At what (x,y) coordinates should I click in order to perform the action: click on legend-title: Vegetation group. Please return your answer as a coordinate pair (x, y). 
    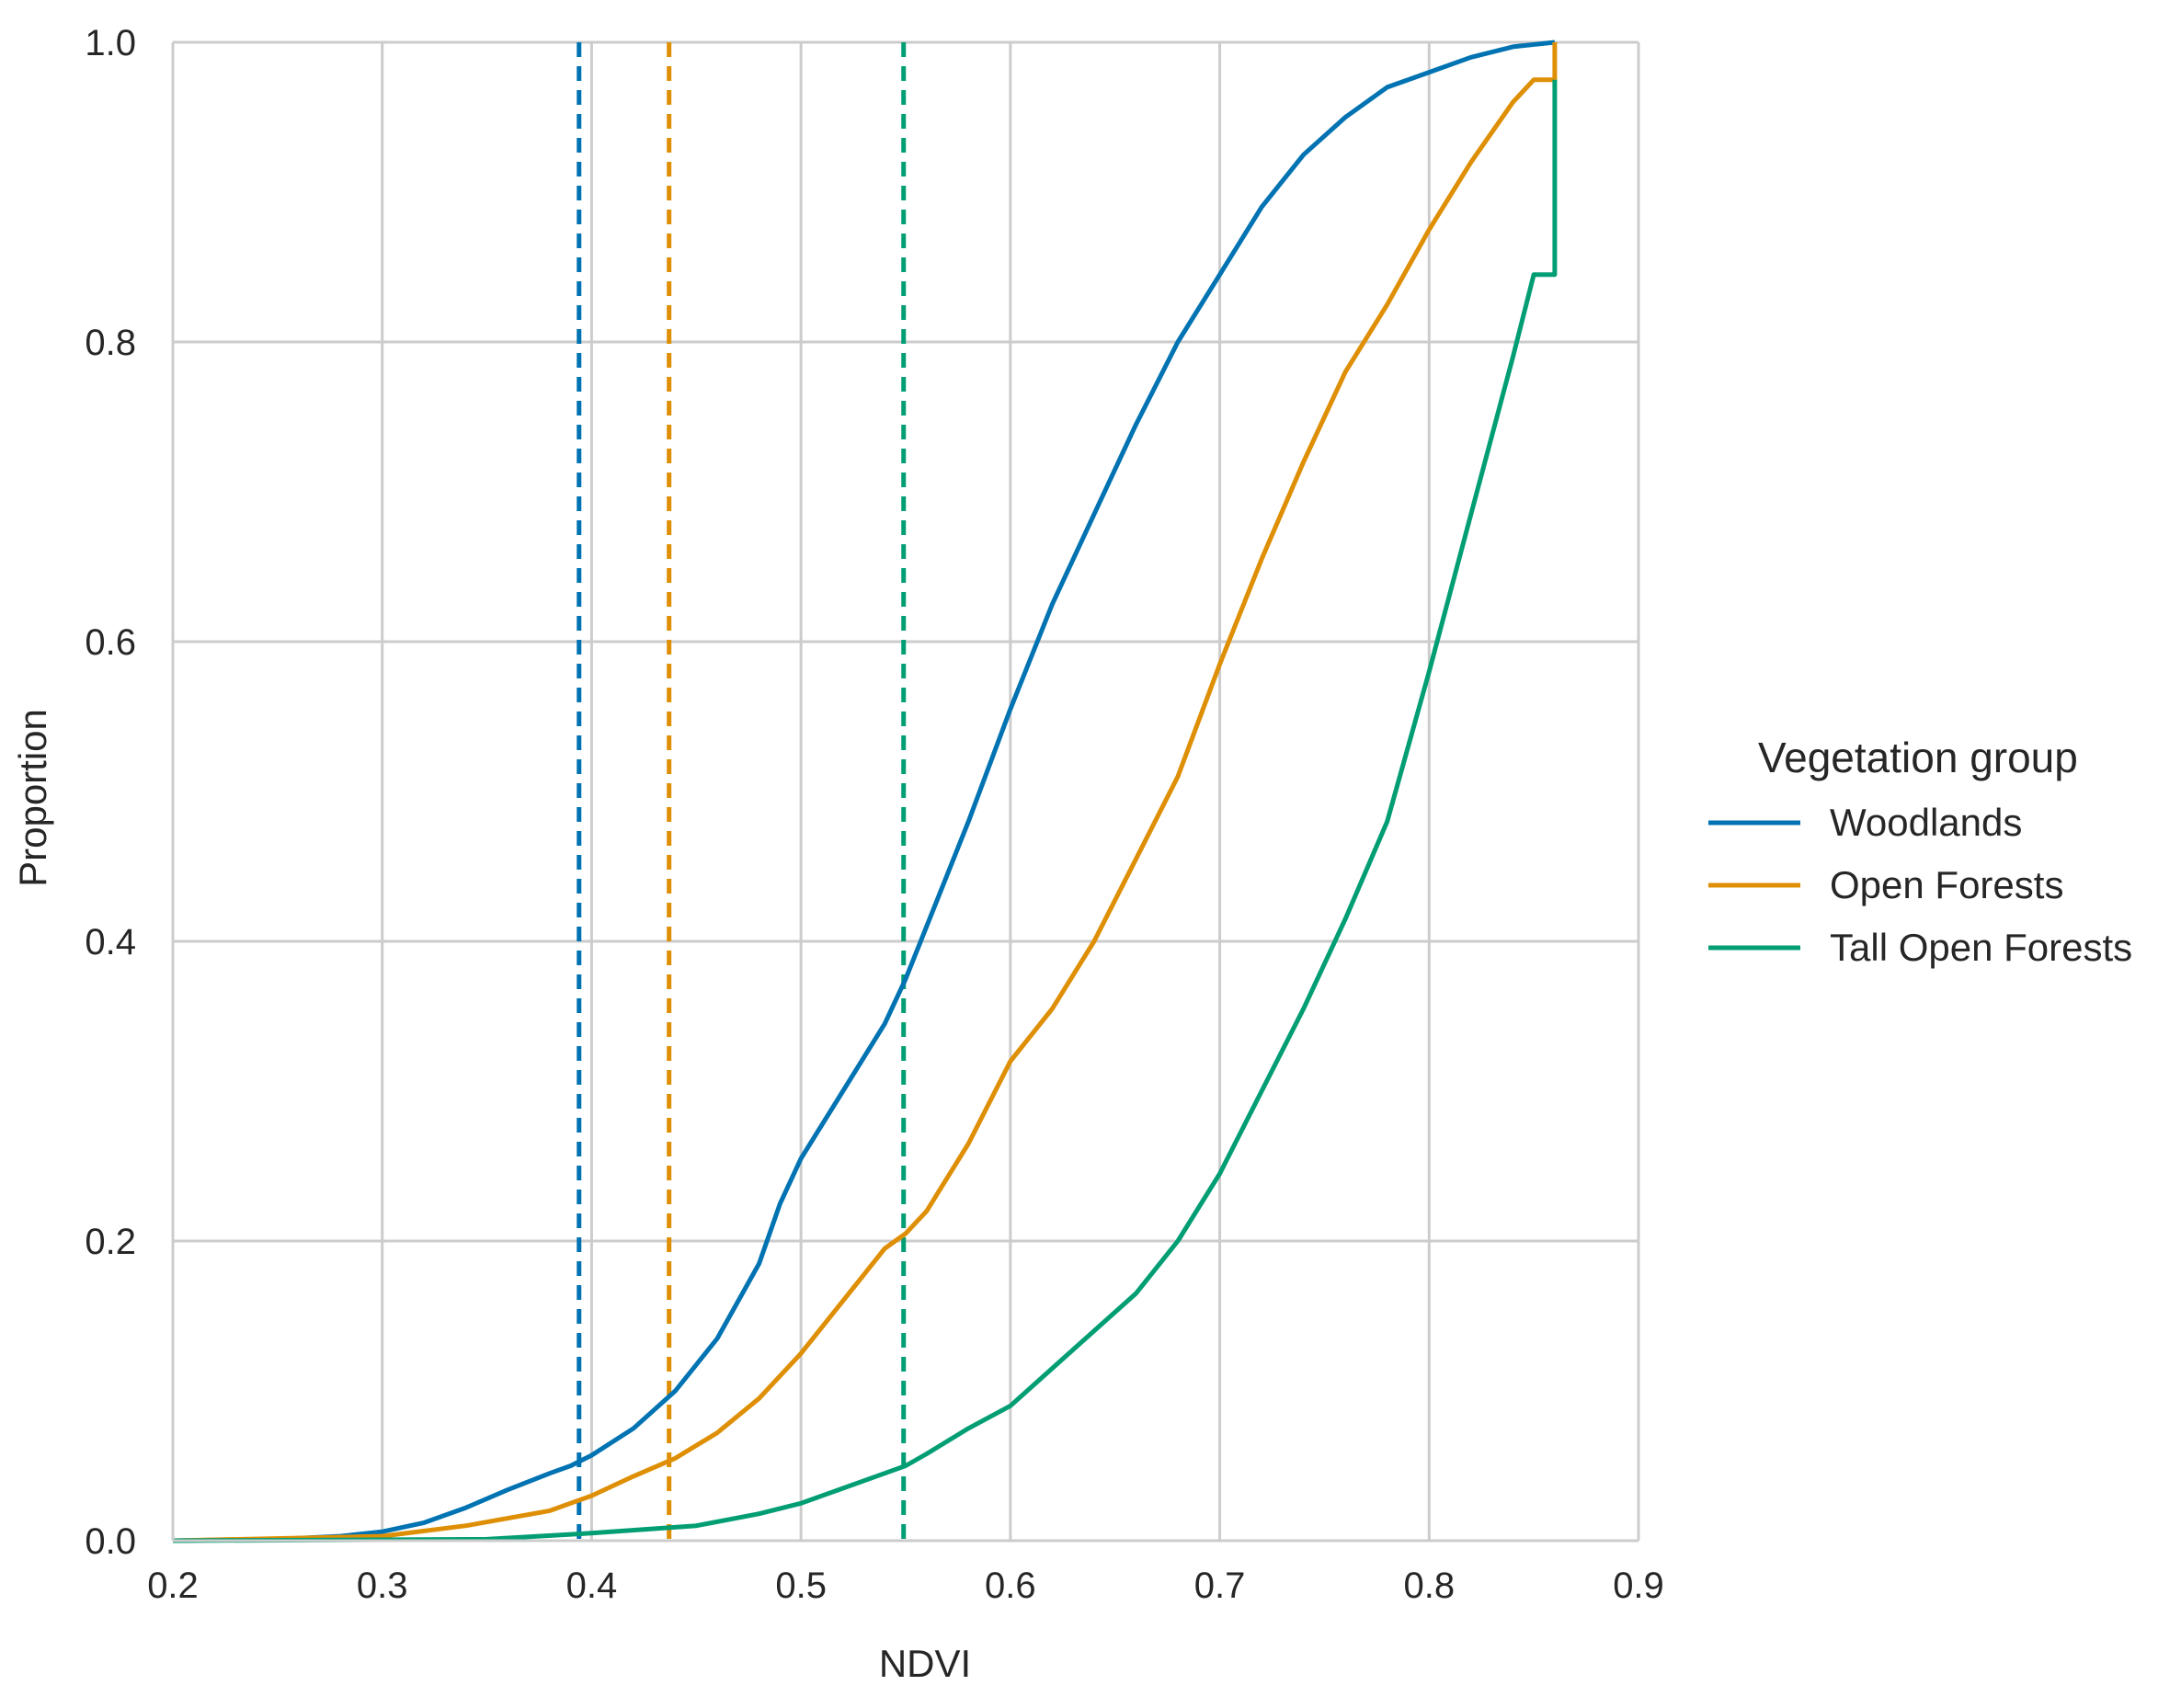
    Looking at the image, I should click on (1918, 757).